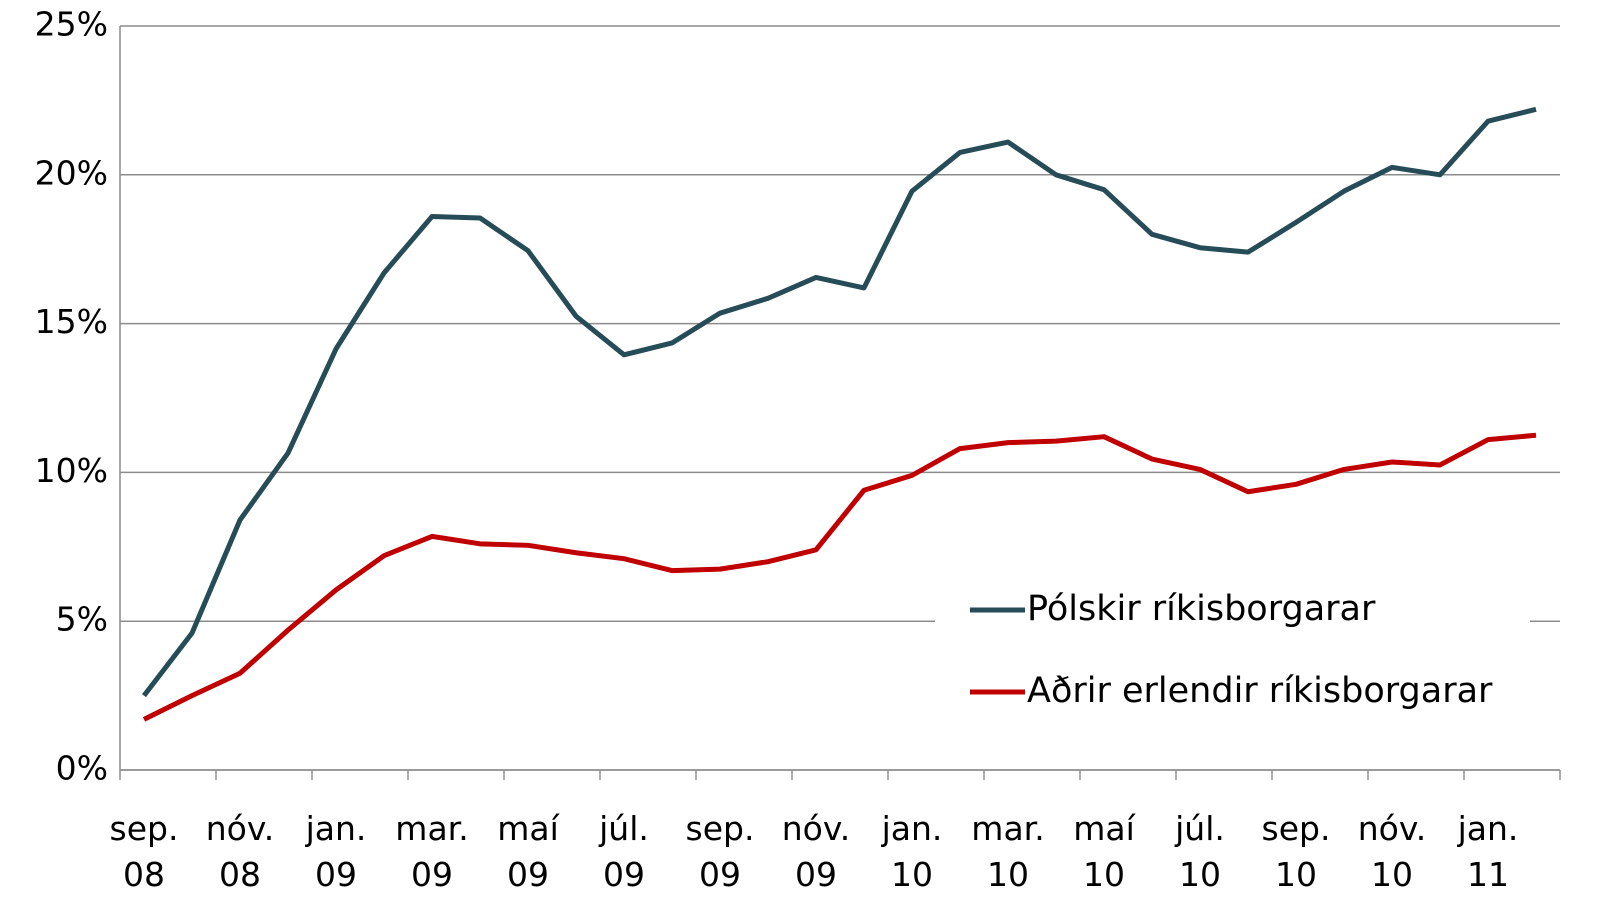 This screenshot has width=1600, height=906. I want to click on x-tick-label: jan. 10, so click(912, 851).